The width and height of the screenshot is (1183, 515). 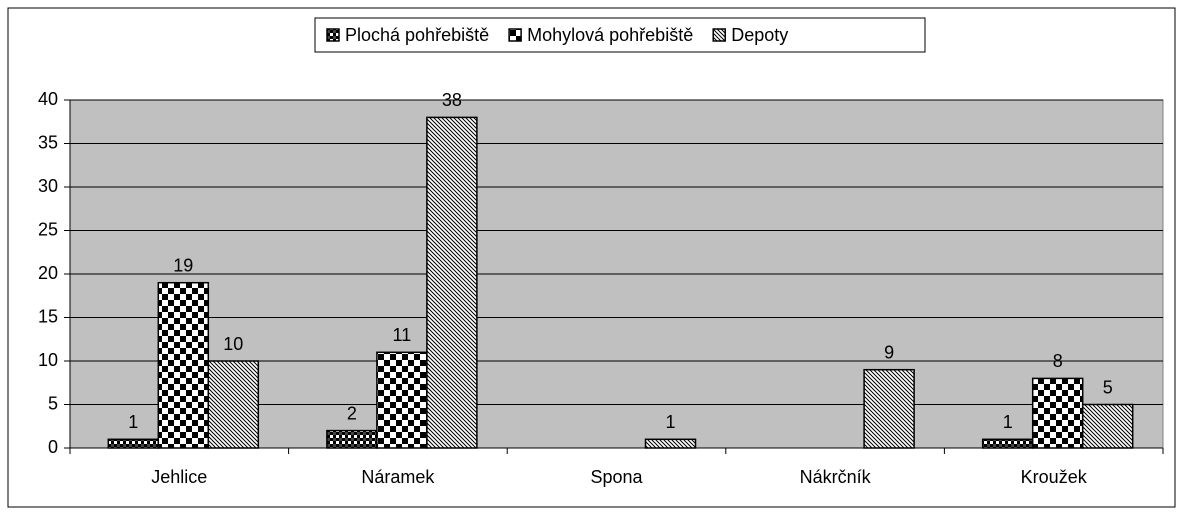 I want to click on x-tick-label: Jehlice, so click(x=179, y=477).